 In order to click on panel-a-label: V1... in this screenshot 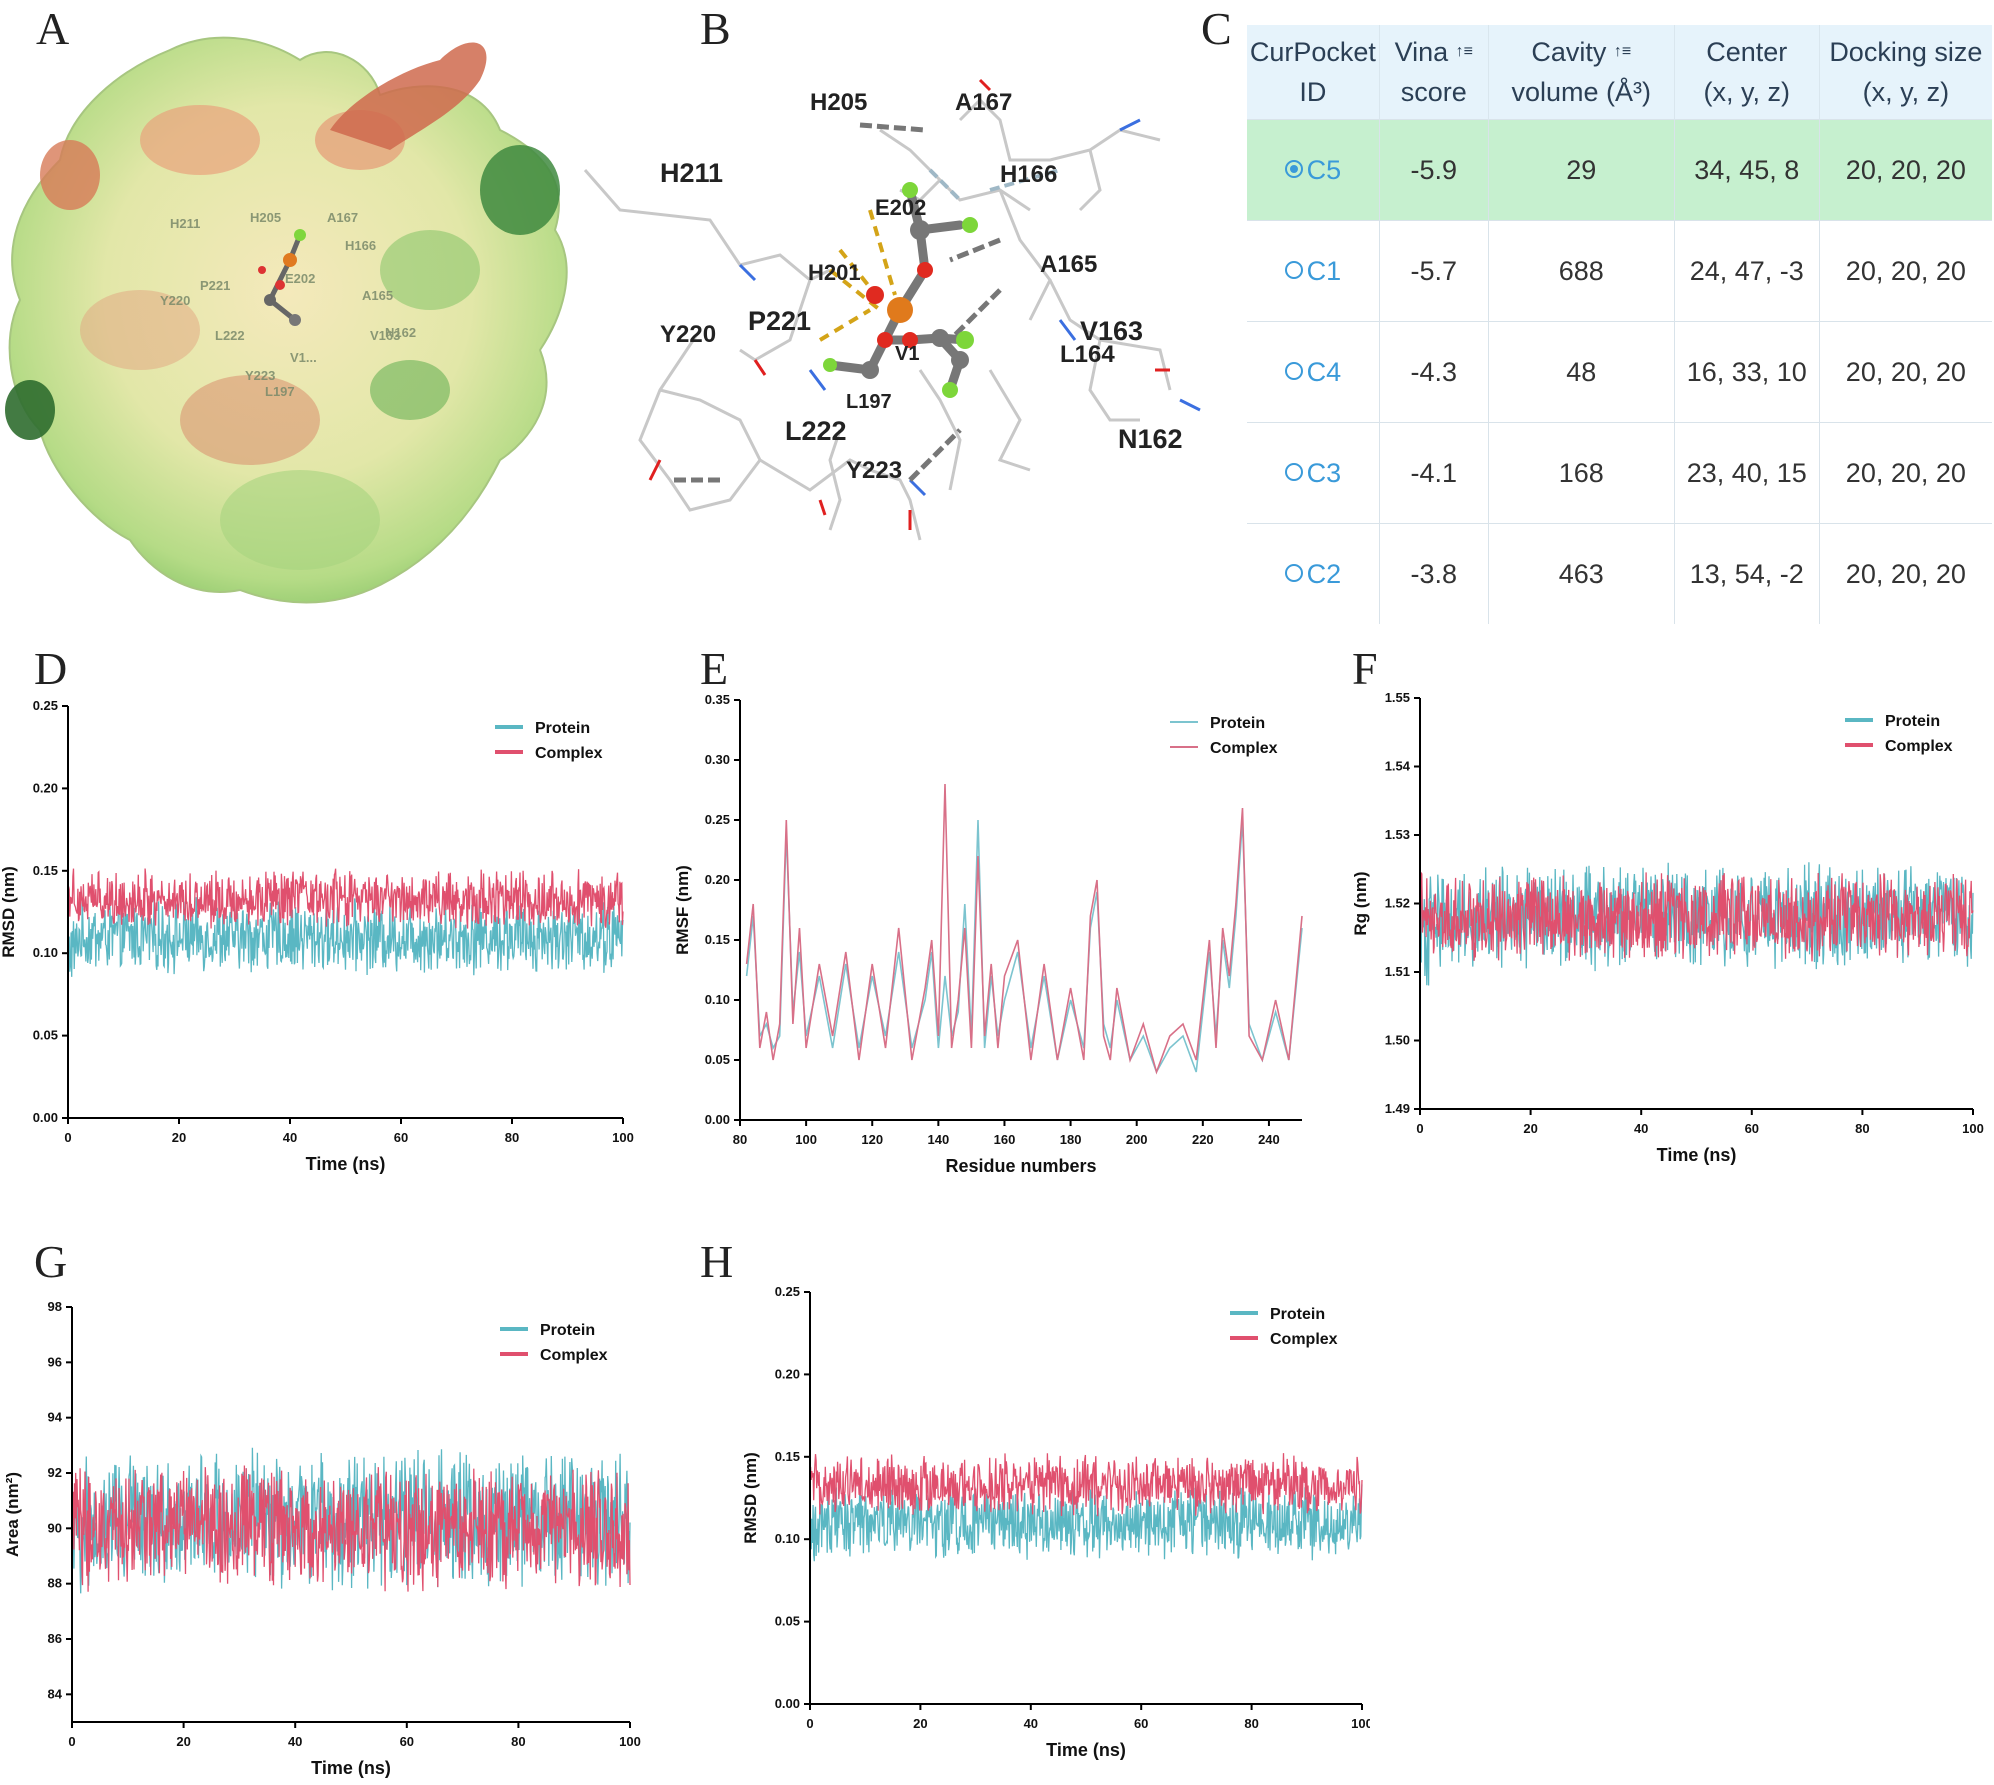, I will do `click(303, 357)`.